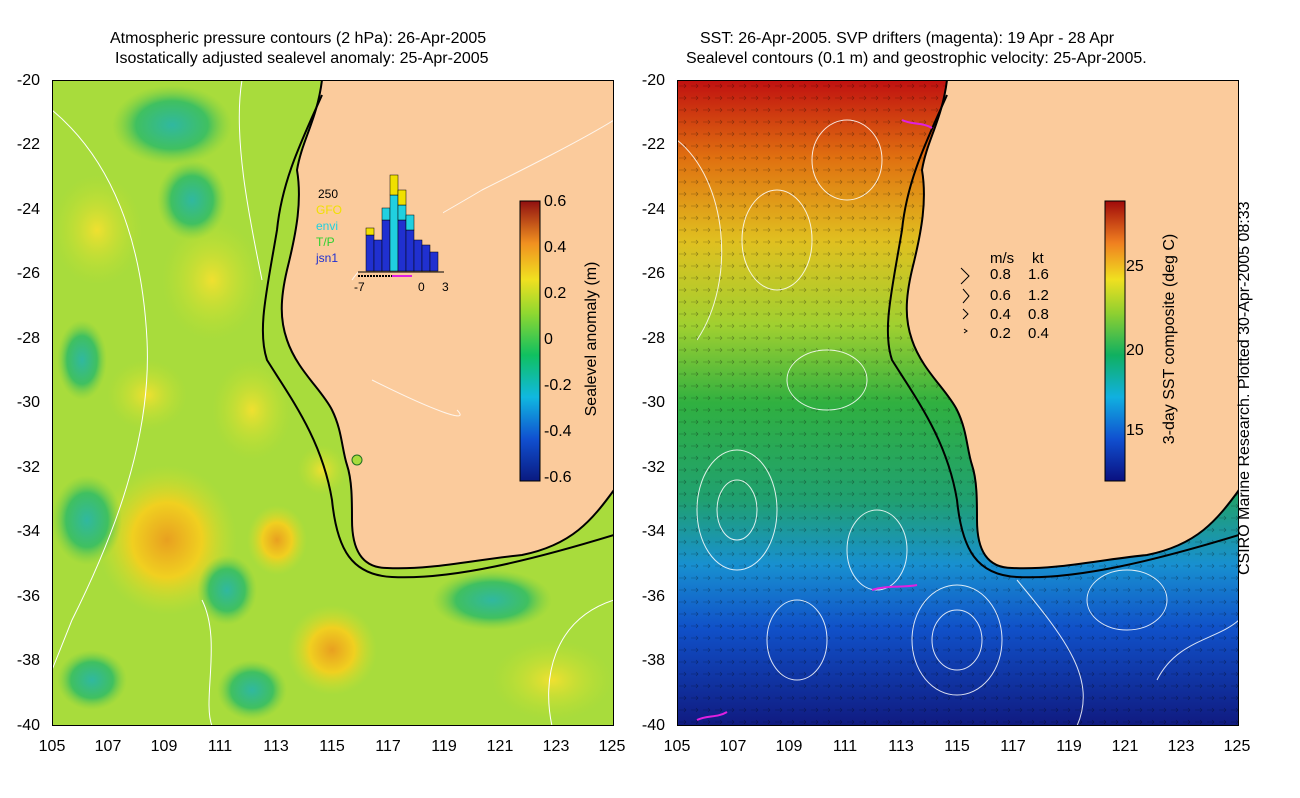 The image size is (1300, 798). What do you see at coordinates (1181, 746) in the screenshot?
I see `right-x-tick: 123` at bounding box center [1181, 746].